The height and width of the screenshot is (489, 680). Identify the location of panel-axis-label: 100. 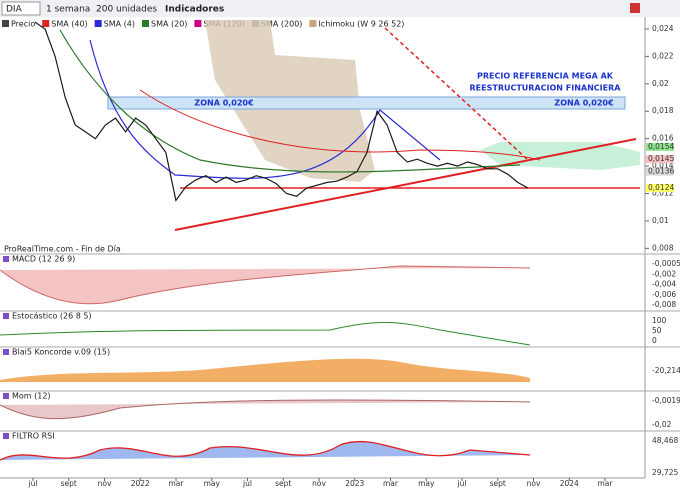
(659, 320).